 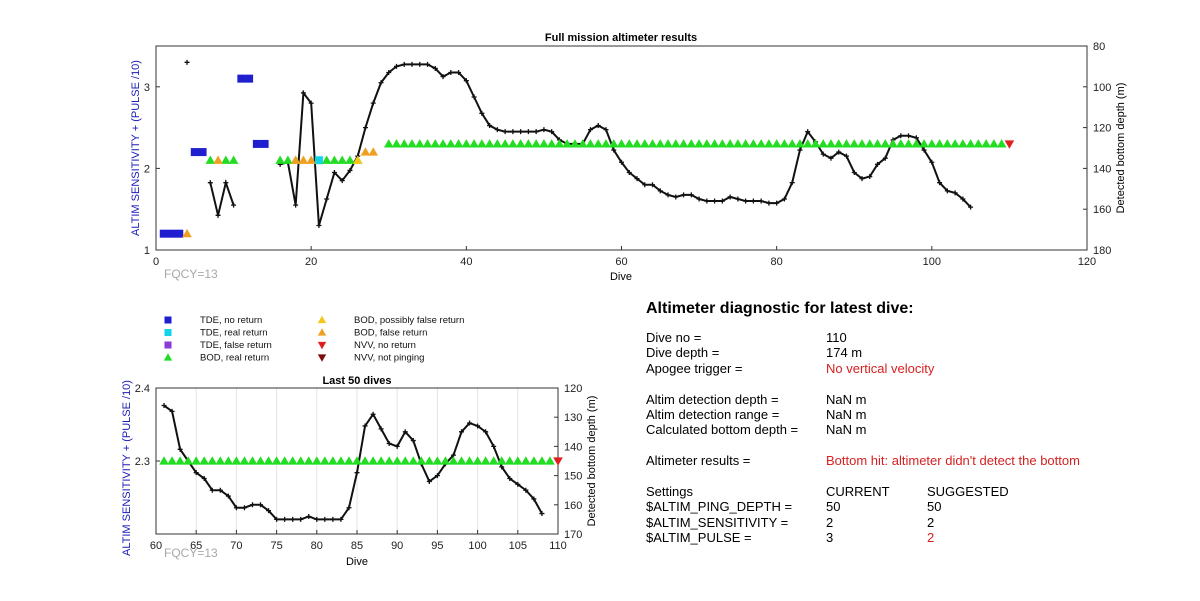 I want to click on y-left-tick-label: 2, so click(x=147, y=169).